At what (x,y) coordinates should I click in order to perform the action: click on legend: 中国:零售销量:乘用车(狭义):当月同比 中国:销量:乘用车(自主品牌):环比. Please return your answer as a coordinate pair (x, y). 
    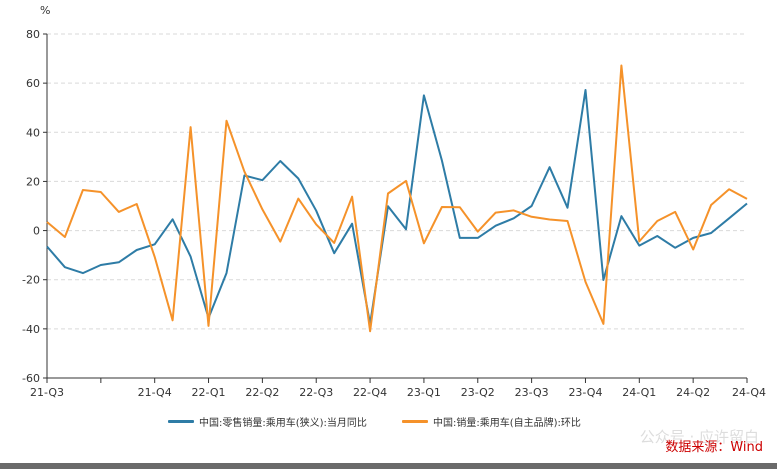
    Looking at the image, I should click on (388, 424).